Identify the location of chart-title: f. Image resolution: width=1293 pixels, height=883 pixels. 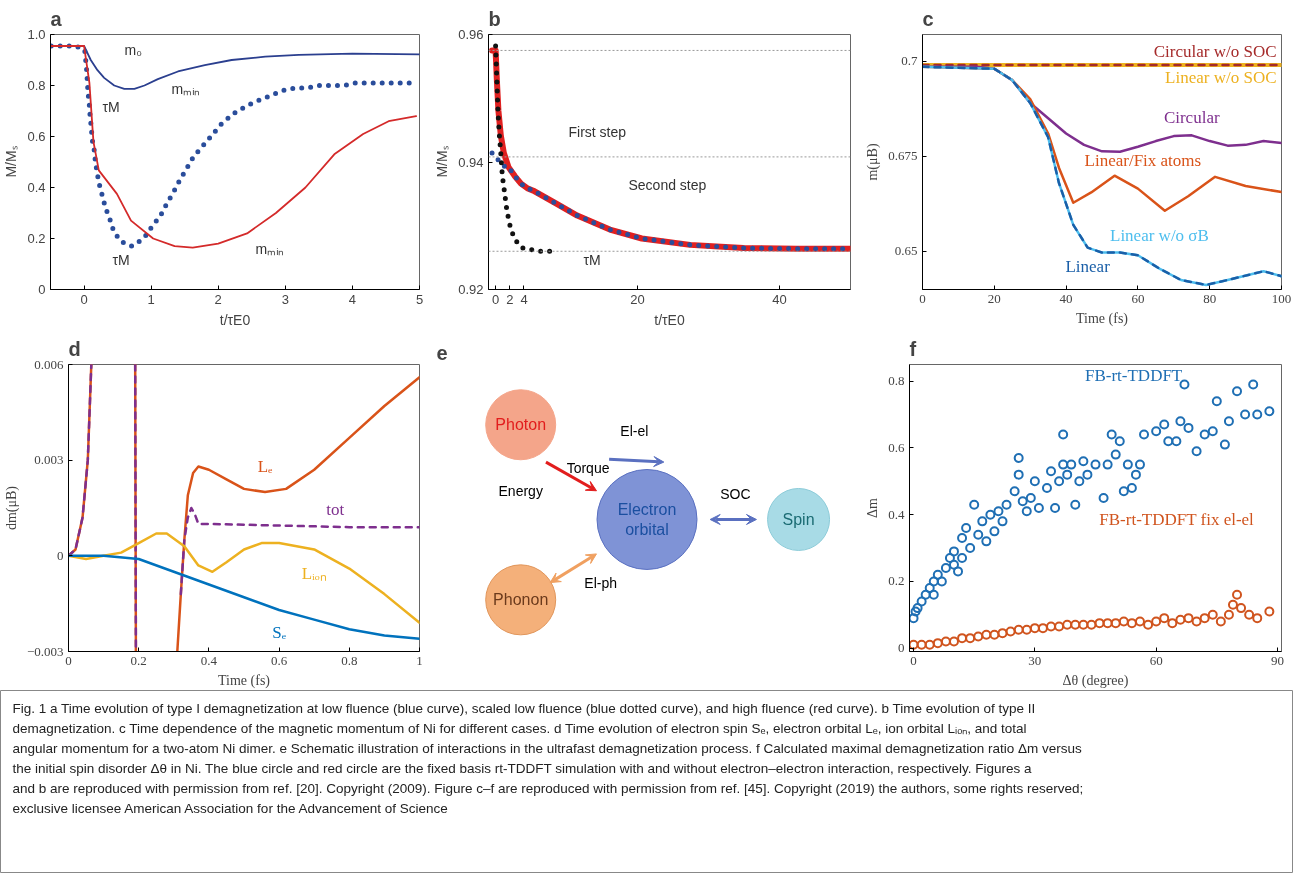
(913, 348).